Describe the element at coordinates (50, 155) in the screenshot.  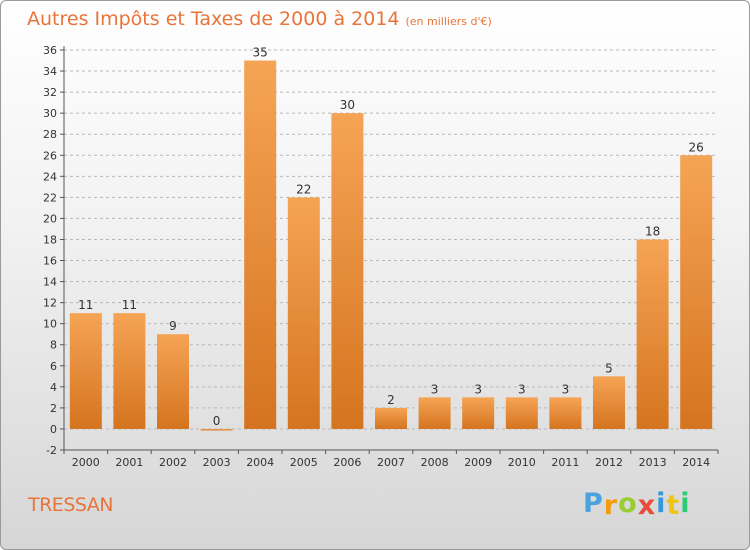
I see `y-tick-label: 26` at that location.